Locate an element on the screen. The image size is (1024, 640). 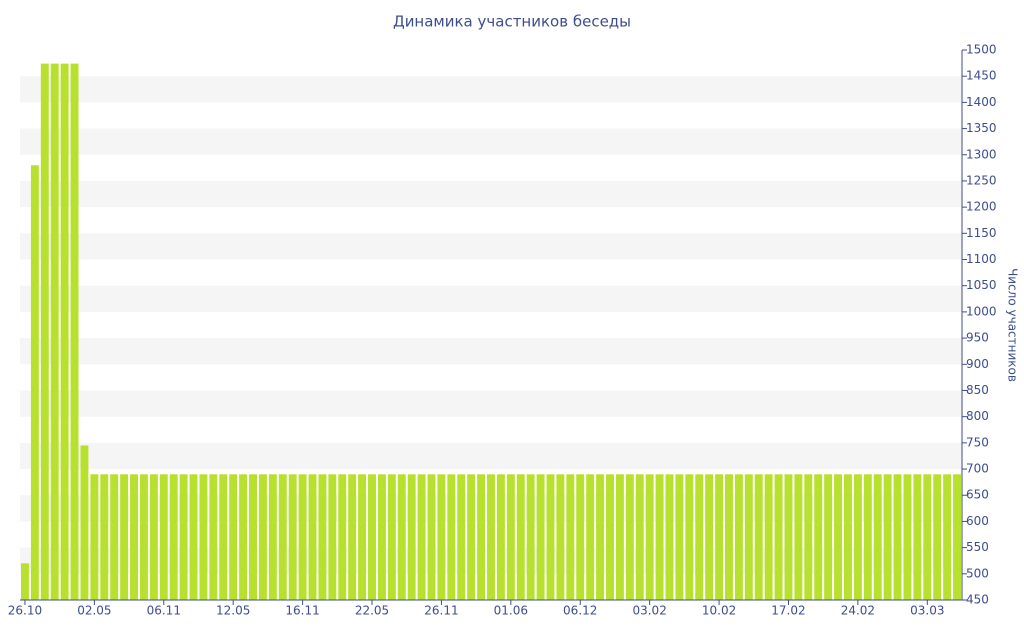
y-tick-label: 450 is located at coordinates (977, 600).